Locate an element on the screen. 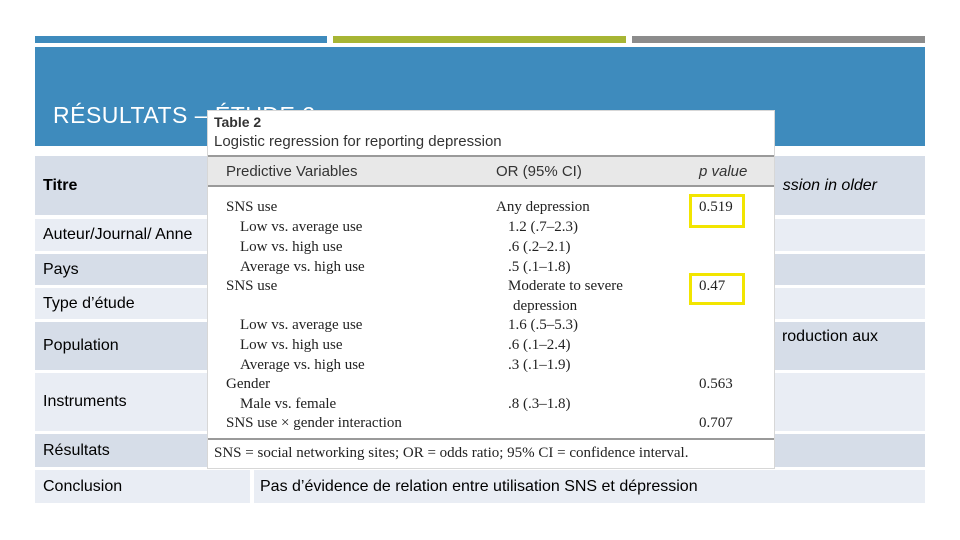 This screenshot has width=960, height=540. table2-row: Low vs. high use .6 (.2–2.1) is located at coordinates (491, 249).